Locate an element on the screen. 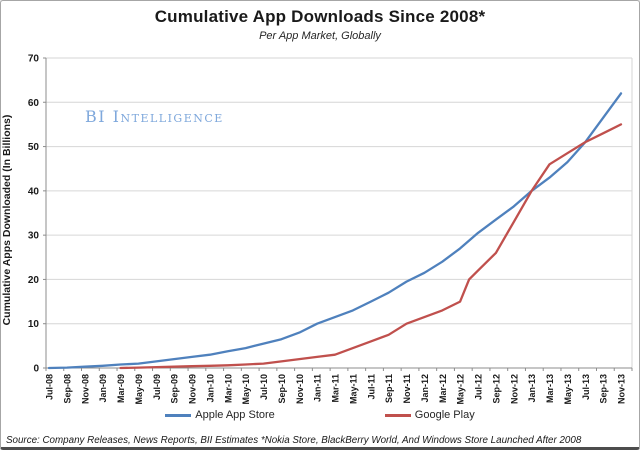 The image size is (640, 450). x-tick-label: Sep-09 is located at coordinates (175, 389).